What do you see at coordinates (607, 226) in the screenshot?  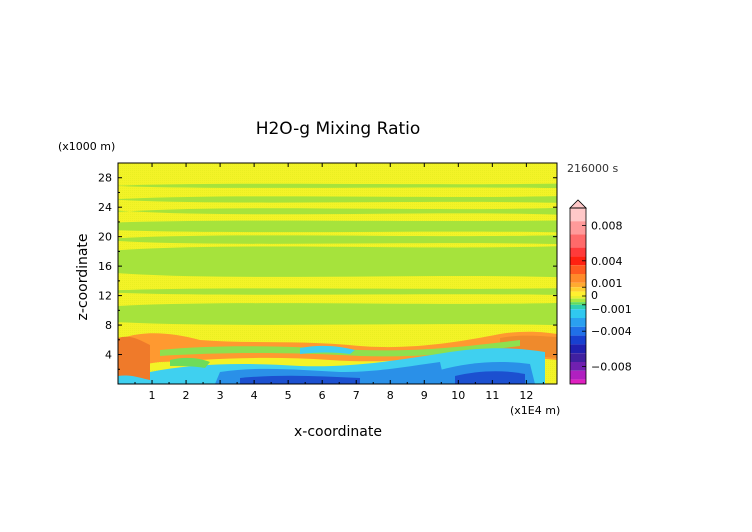 I see `colorbar-tick-label: 0.008` at bounding box center [607, 226].